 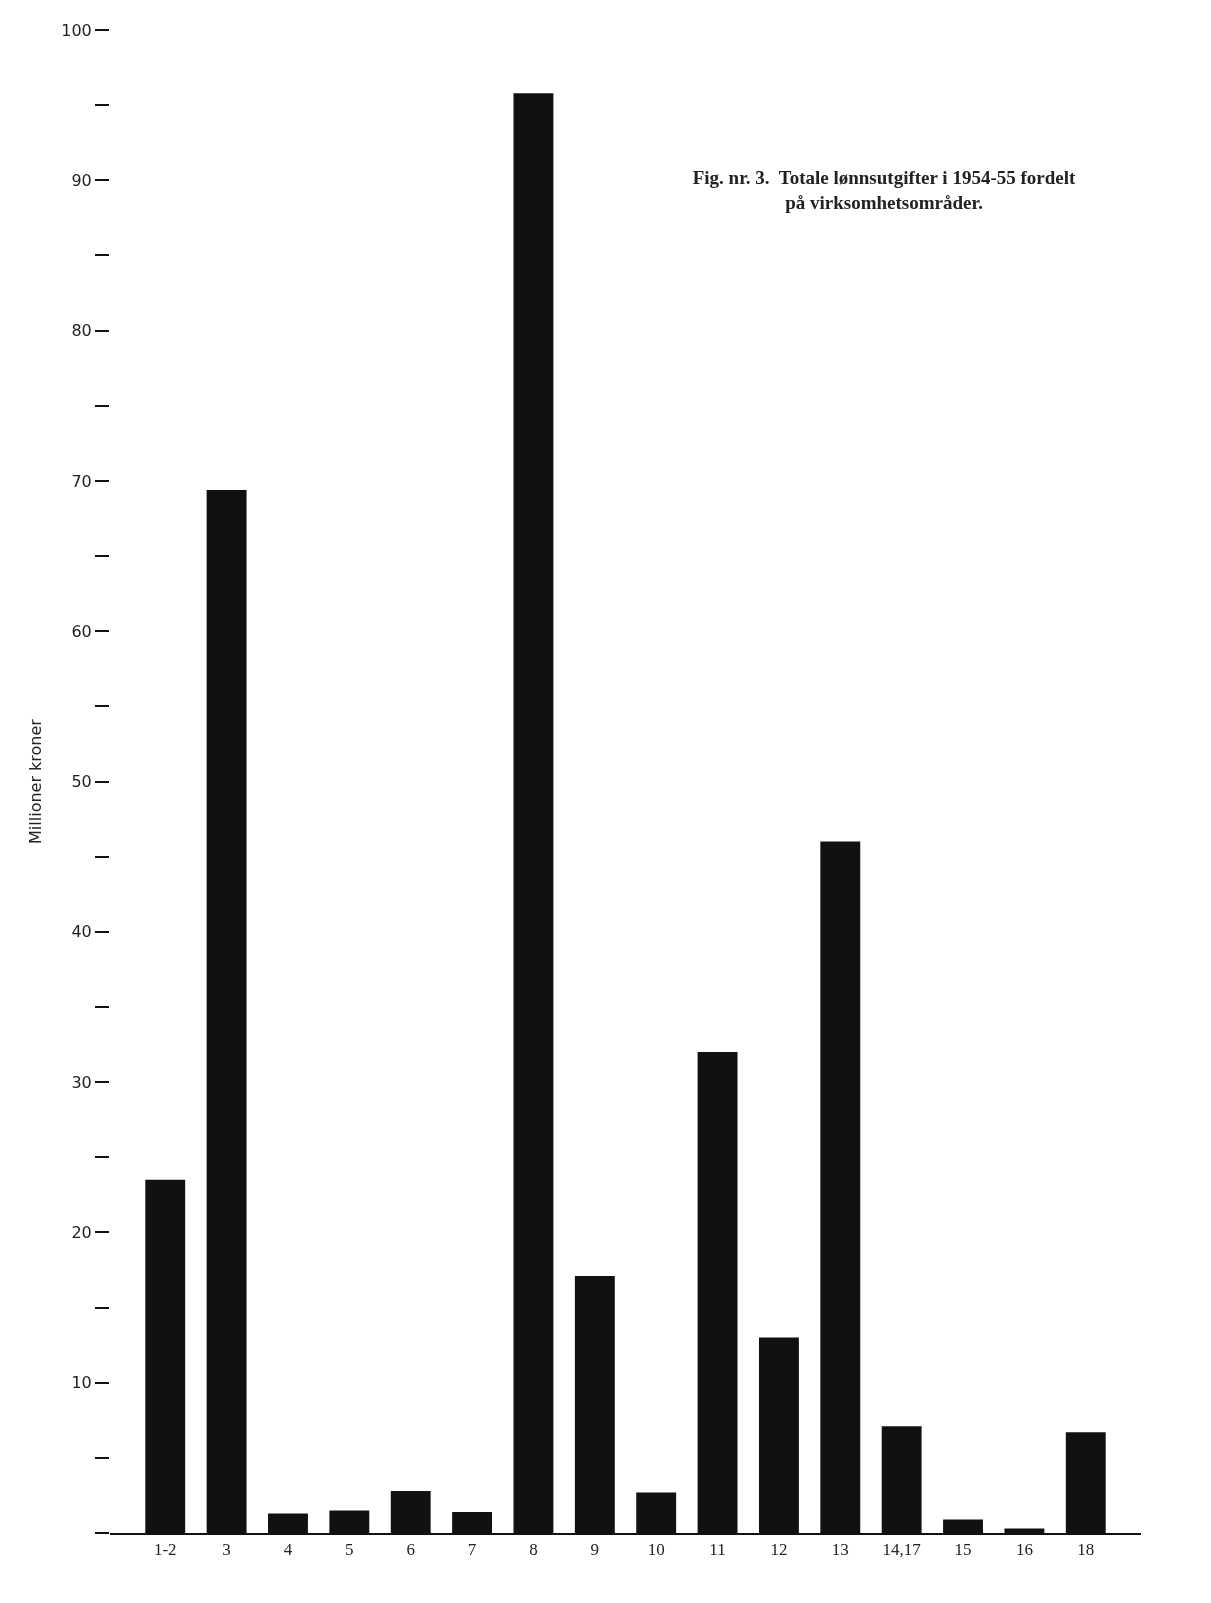 What do you see at coordinates (884, 190) in the screenshot?
I see `text: Fig. nr. 3. Totale lønnsutgifter i 1954-55 fordelt på virksomhetsområder.` at bounding box center [884, 190].